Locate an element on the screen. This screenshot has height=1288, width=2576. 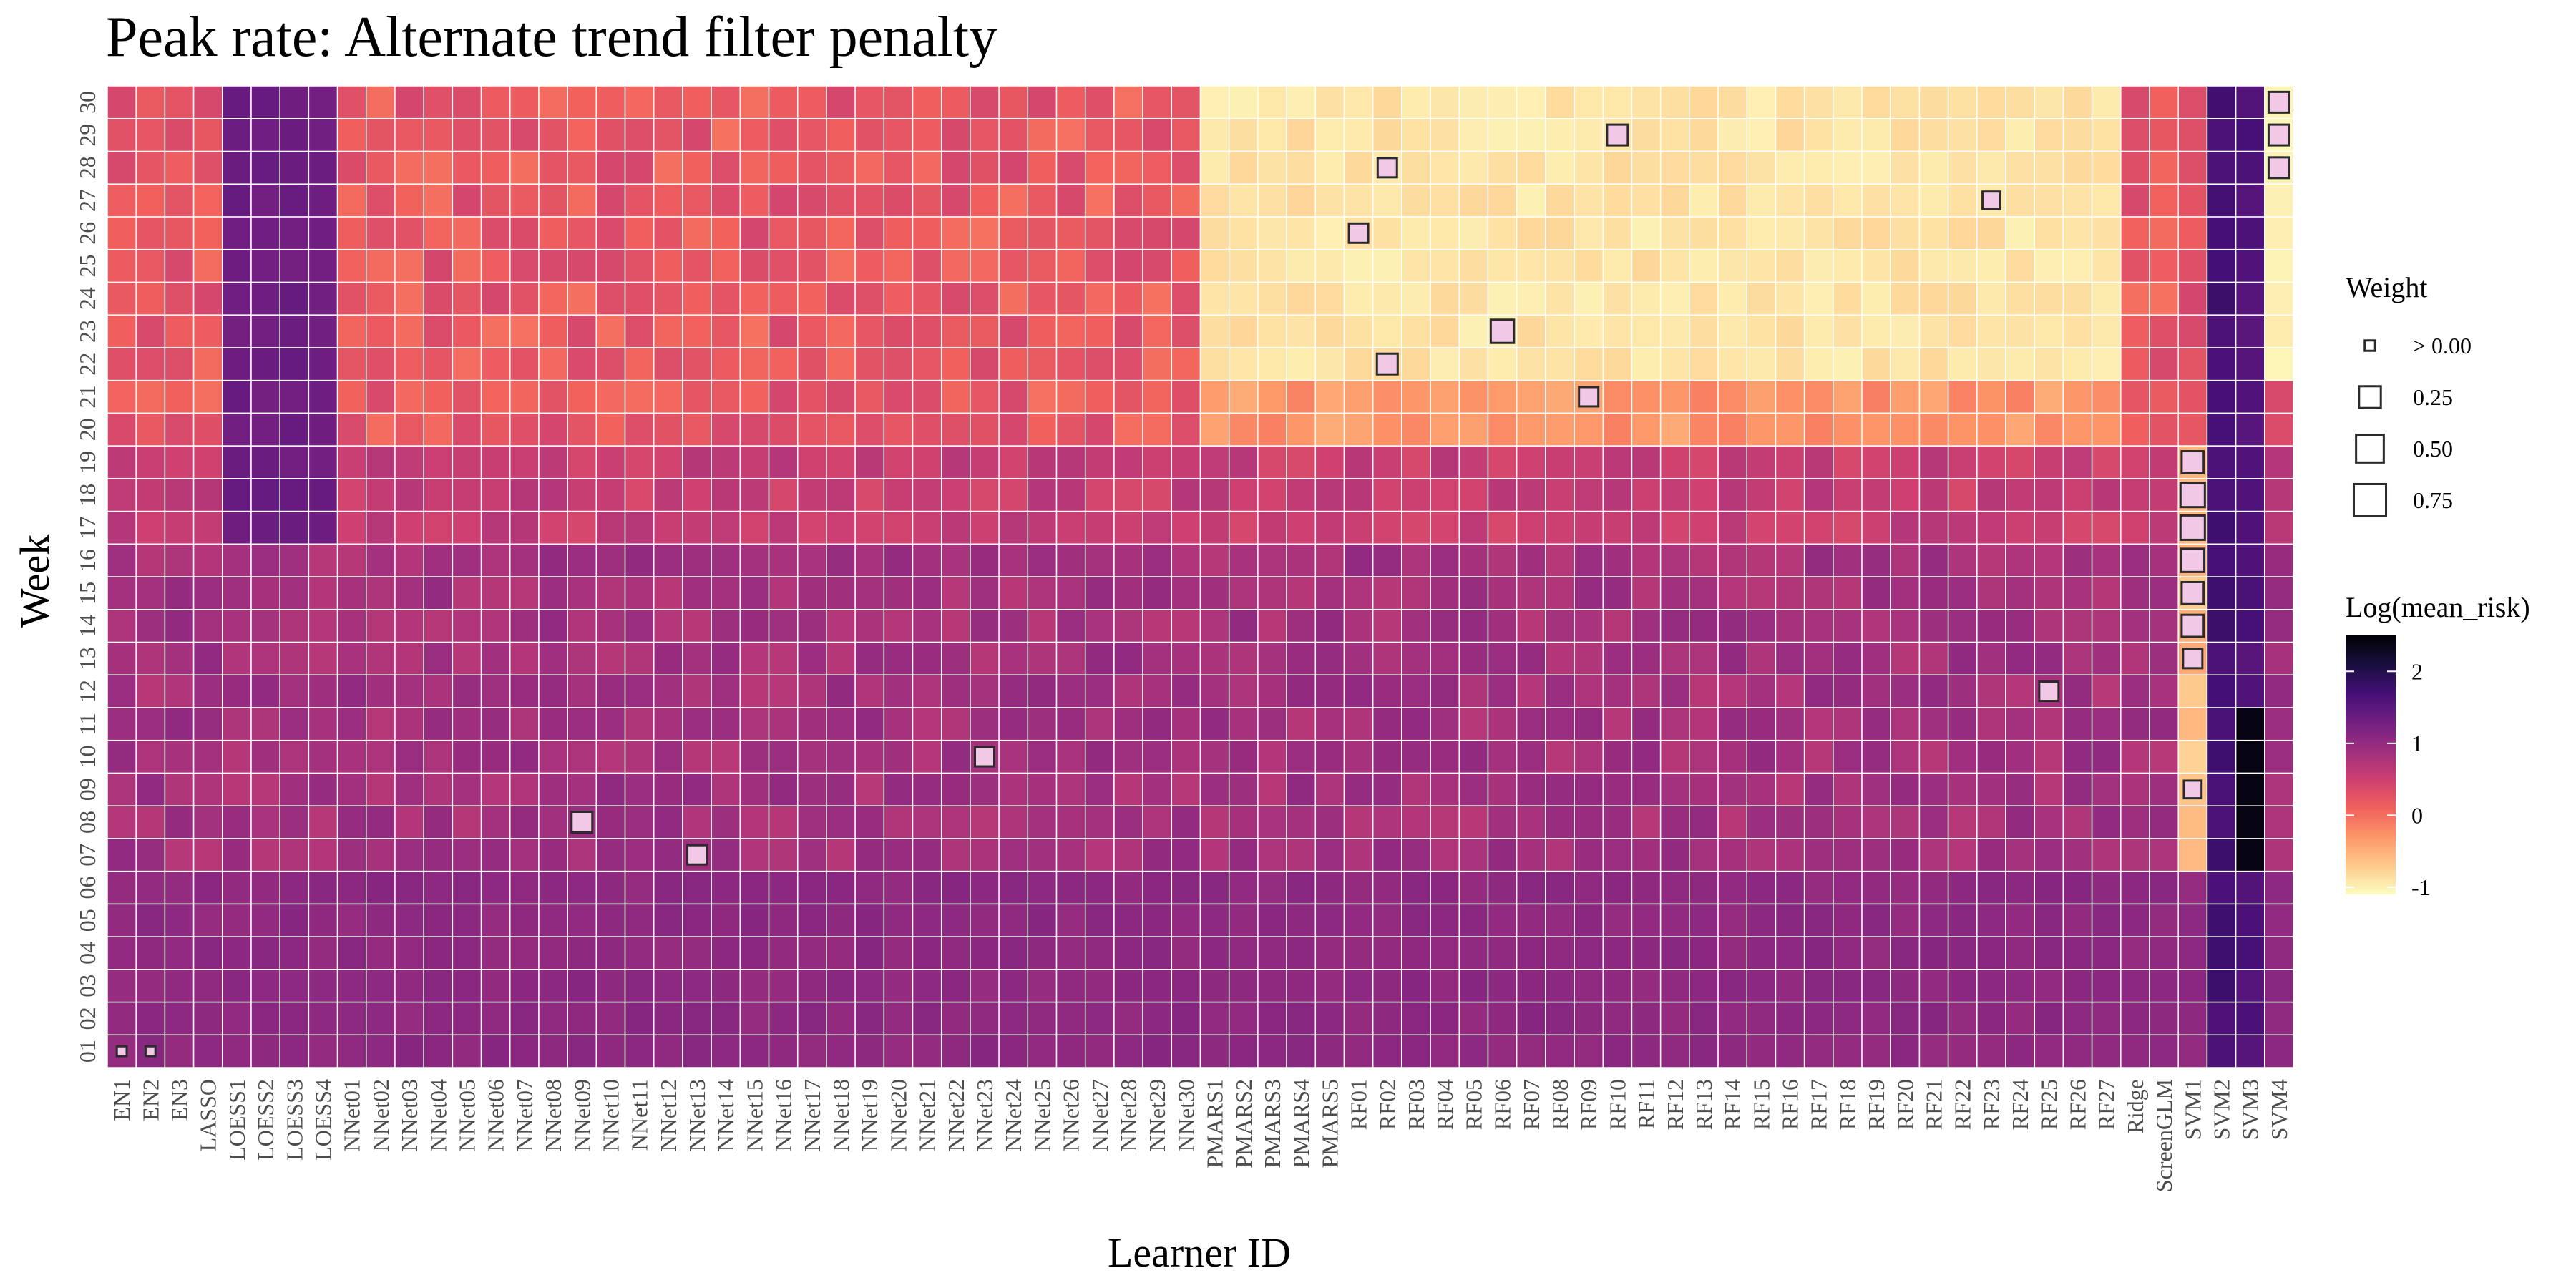
x-tick-label: ScreenGLM is located at coordinates (2164, 1135).